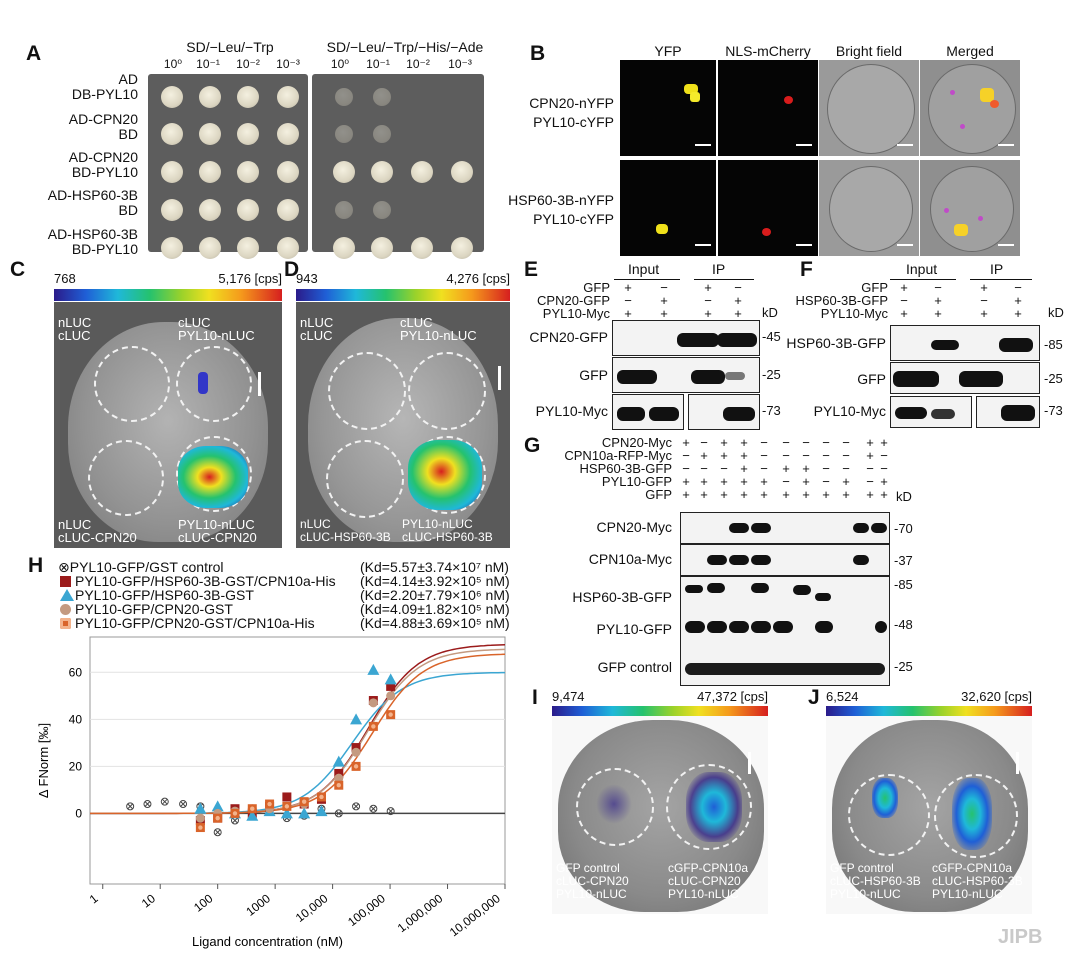 This screenshot has height=954, width=1080. I want to click on panel-f-header-input: Input, so click(922, 269).